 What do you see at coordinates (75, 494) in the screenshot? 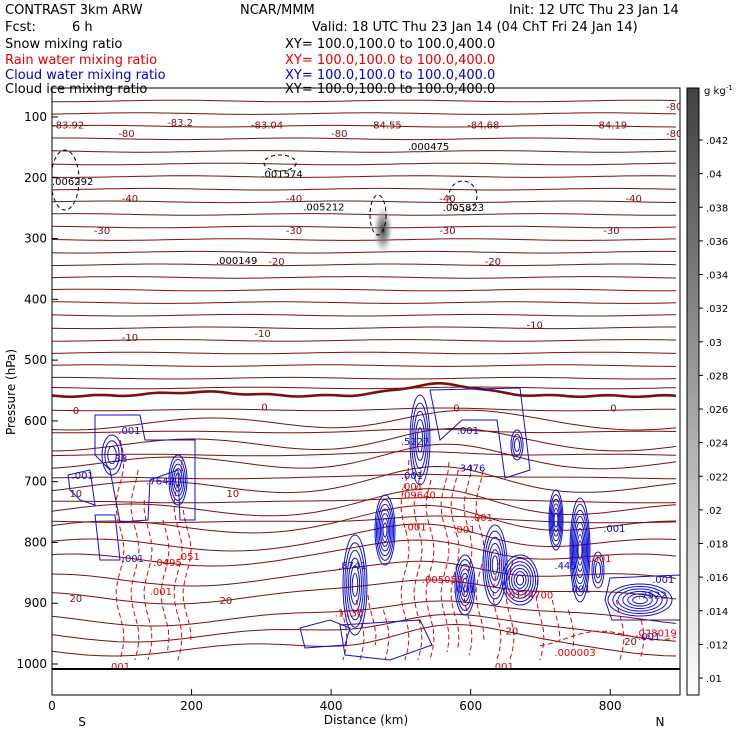
I see `isotherm-label: 10` at bounding box center [75, 494].